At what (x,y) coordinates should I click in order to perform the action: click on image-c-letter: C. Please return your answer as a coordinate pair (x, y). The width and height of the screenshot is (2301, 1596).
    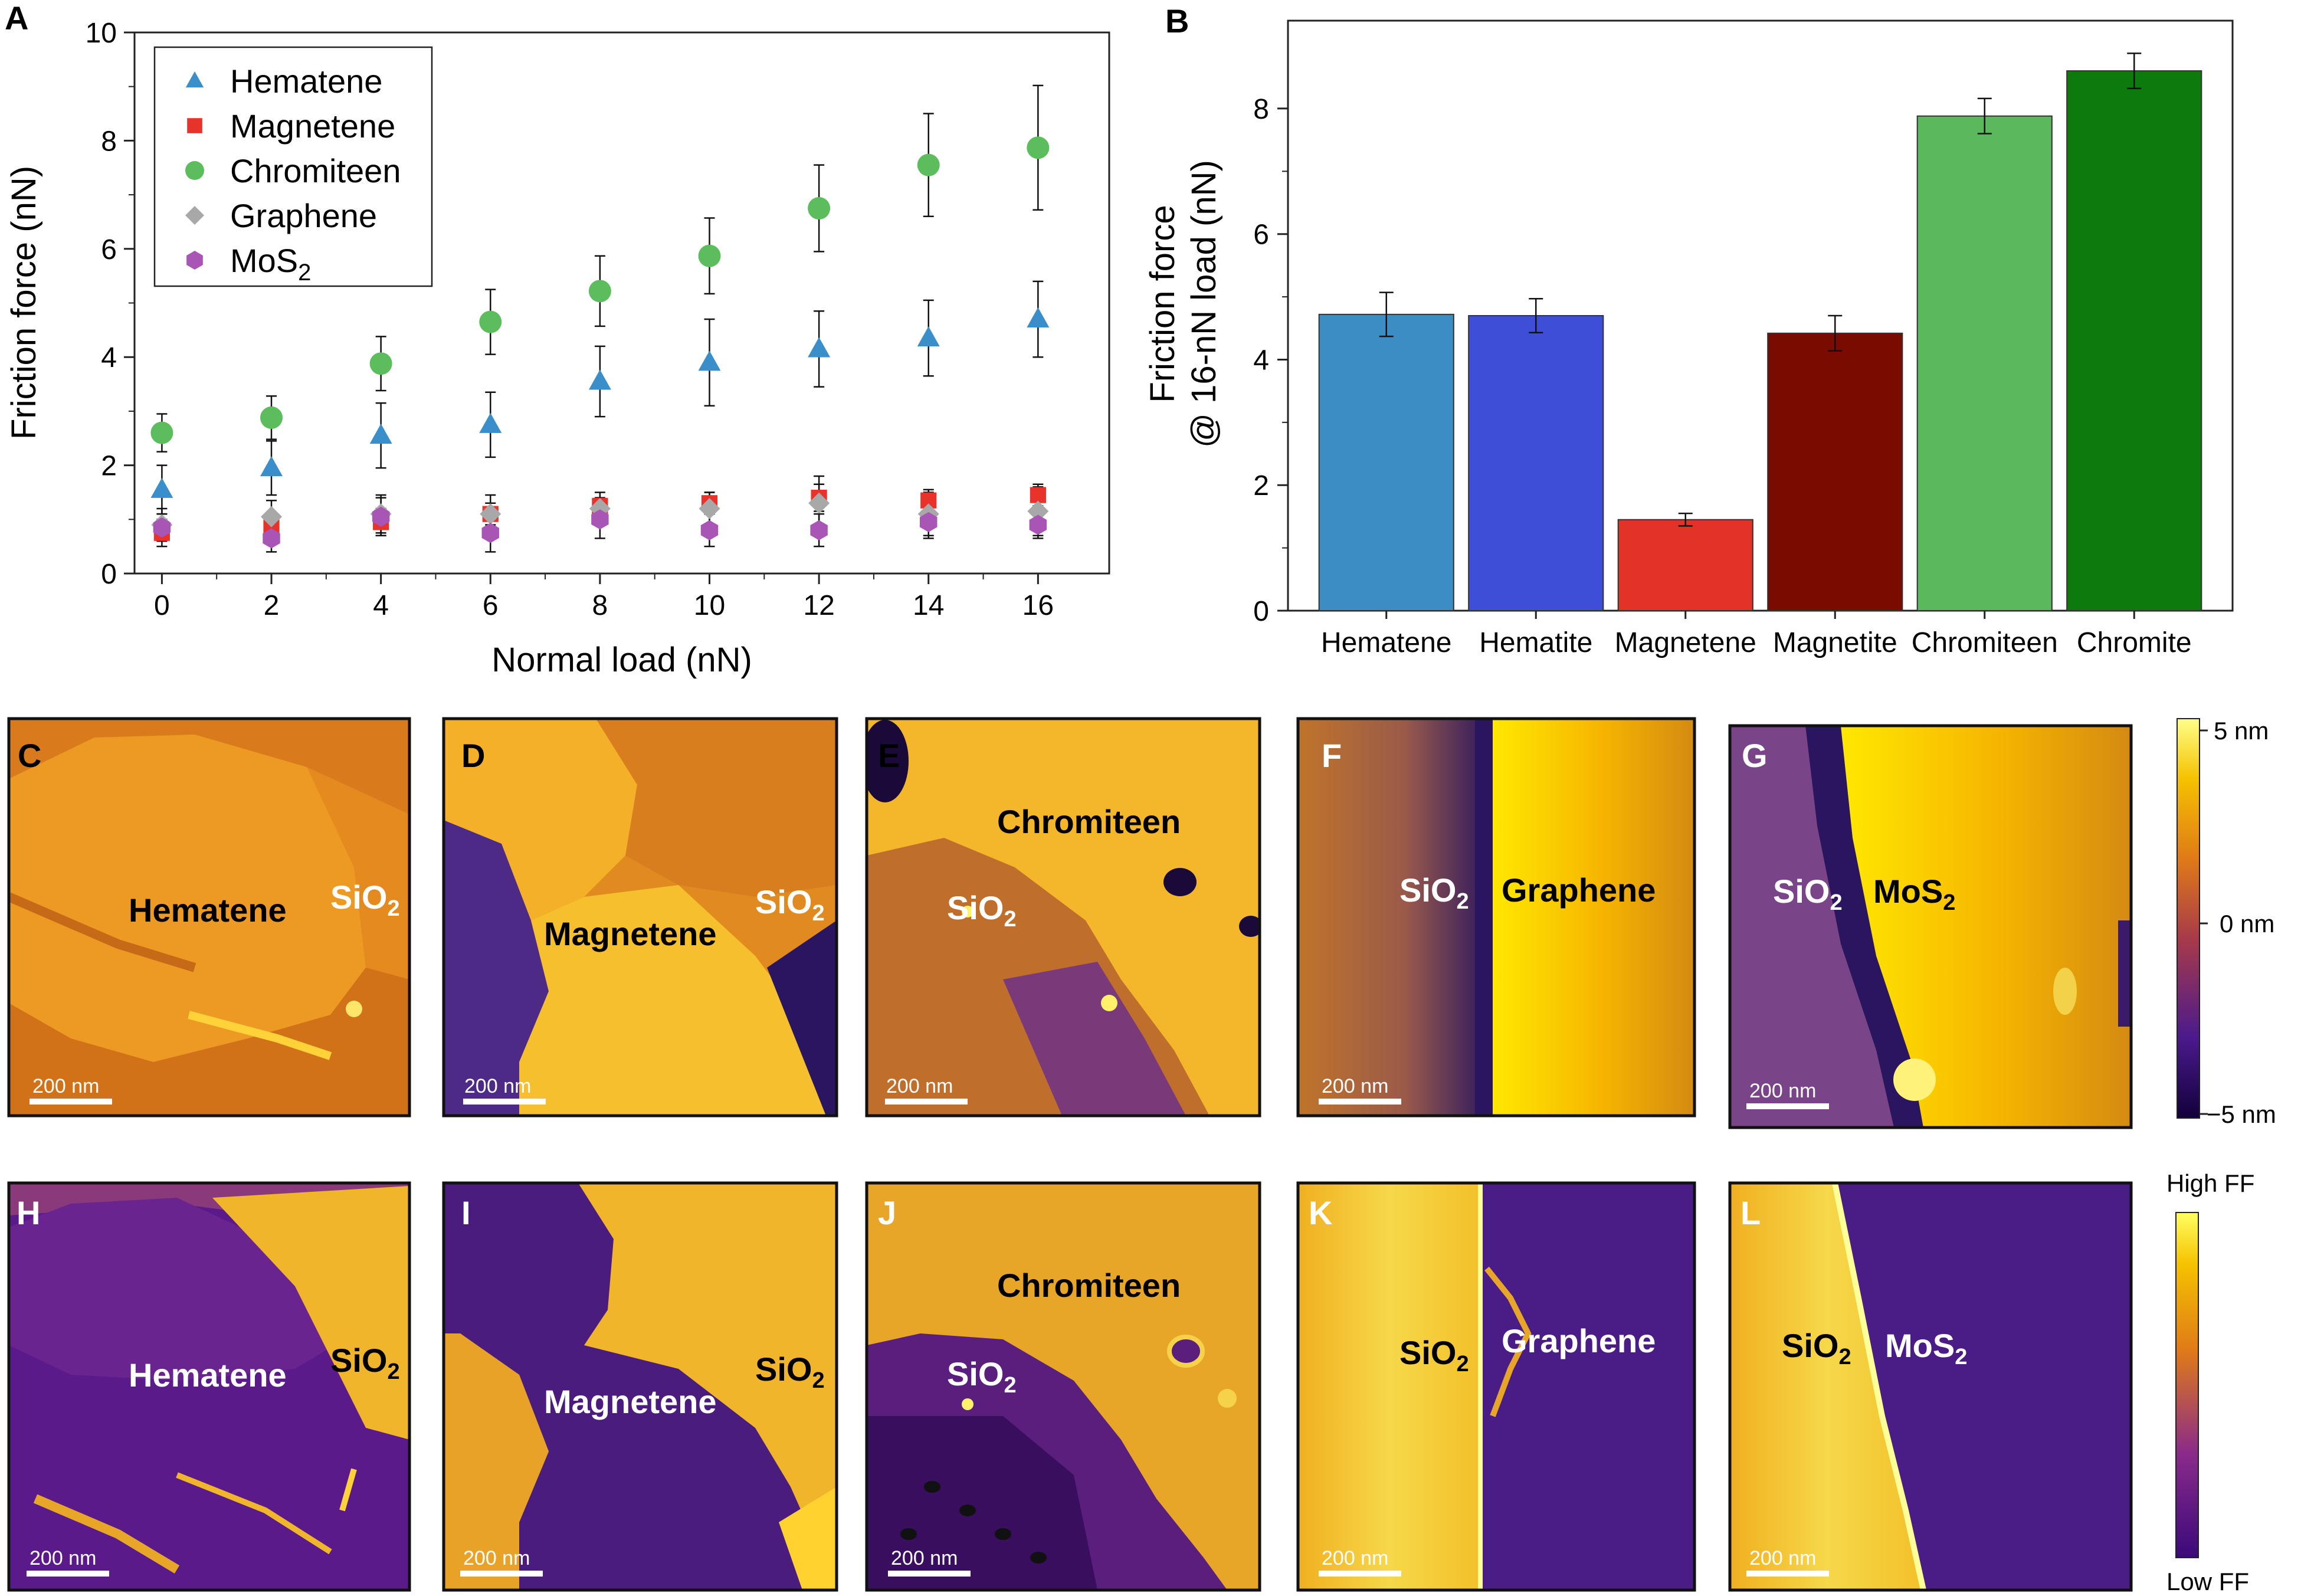
    Looking at the image, I should click on (29, 755).